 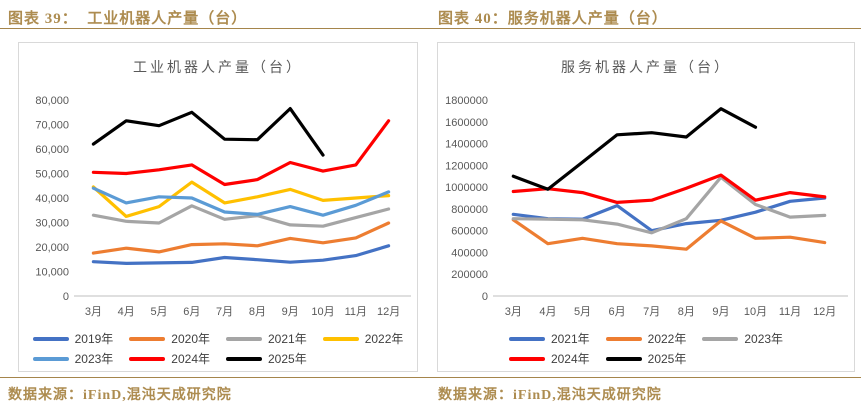 I want to click on series-line-2019年, so click(x=241, y=254).